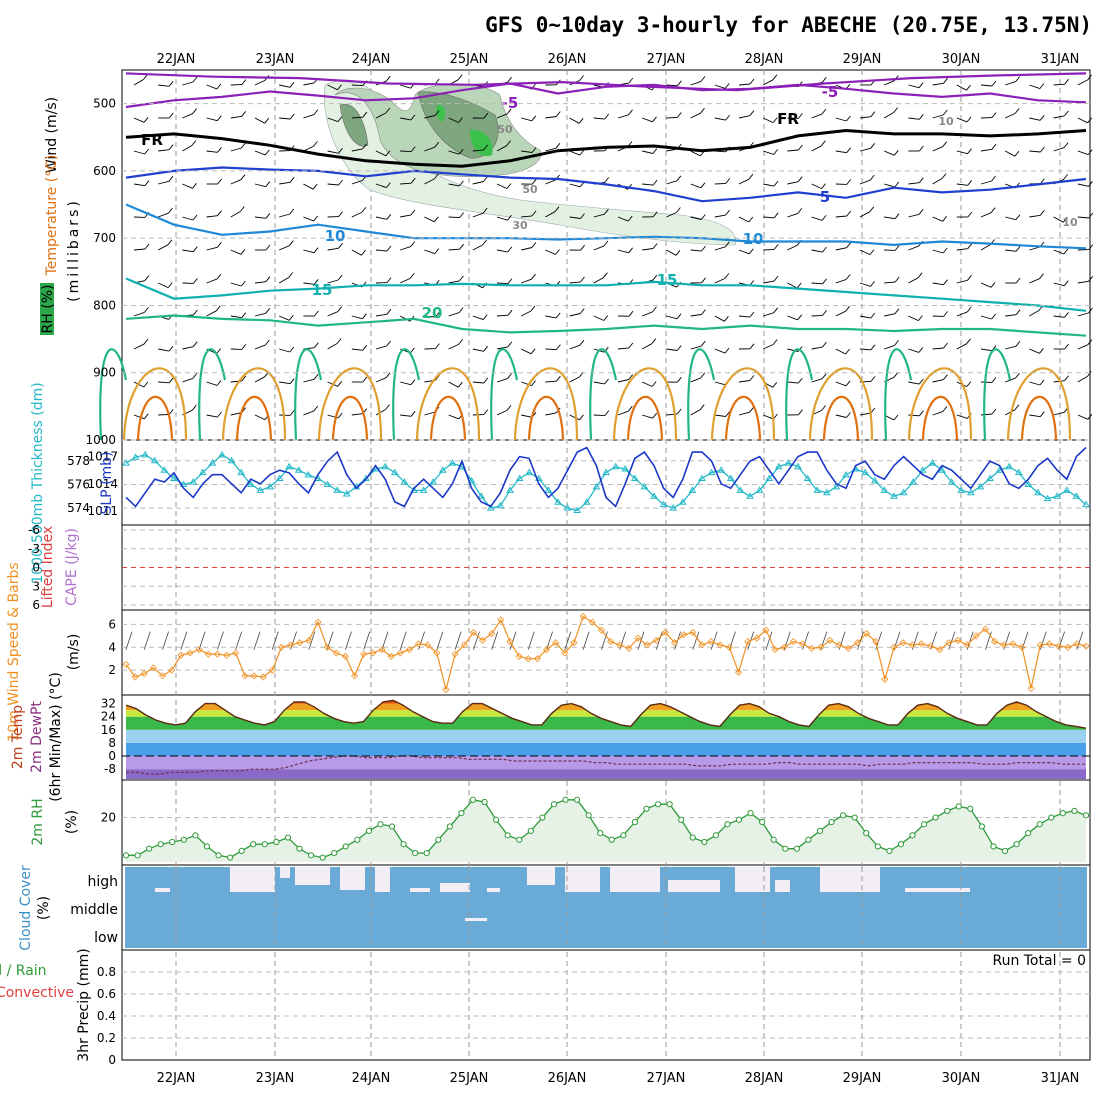 This screenshot has width=1100, height=1100. Describe the element at coordinates (862, 1078) in the screenshot. I see `date-label-bottom: 29JAN` at that location.